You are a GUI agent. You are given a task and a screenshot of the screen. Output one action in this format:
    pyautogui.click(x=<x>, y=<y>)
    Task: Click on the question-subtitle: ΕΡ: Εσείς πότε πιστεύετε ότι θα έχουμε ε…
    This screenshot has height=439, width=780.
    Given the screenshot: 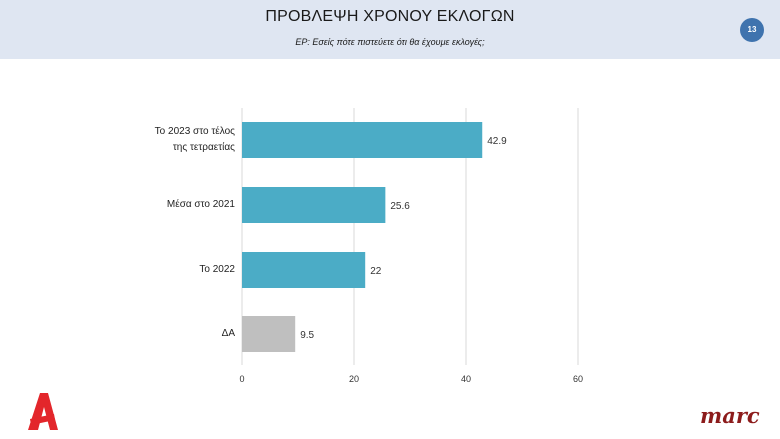 What is the action you would take?
    pyautogui.click(x=390, y=42)
    